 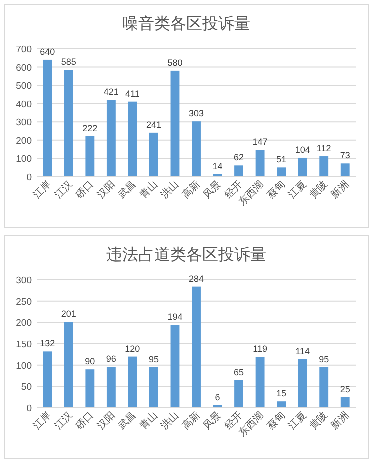 I want to click on data-label: 119, so click(x=260, y=349).